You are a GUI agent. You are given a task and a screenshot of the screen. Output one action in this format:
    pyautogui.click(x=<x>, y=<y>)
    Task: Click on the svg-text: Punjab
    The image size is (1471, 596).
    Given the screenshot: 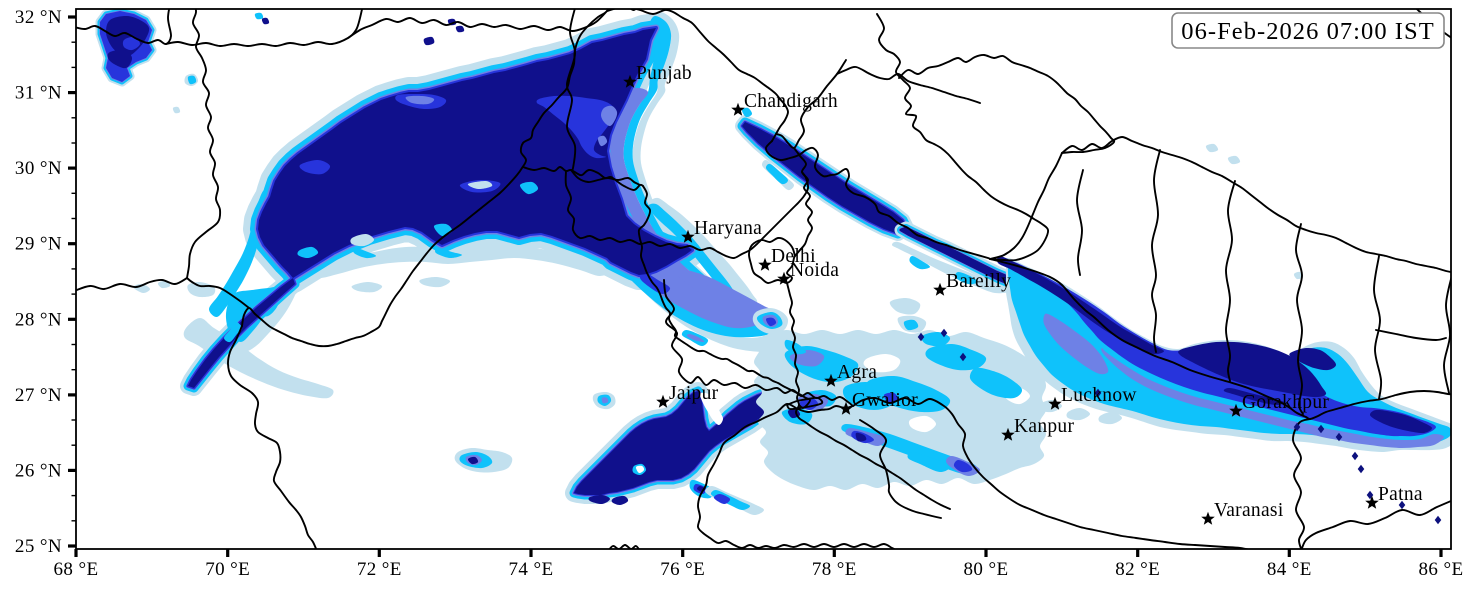 What is the action you would take?
    pyautogui.click(x=664, y=73)
    